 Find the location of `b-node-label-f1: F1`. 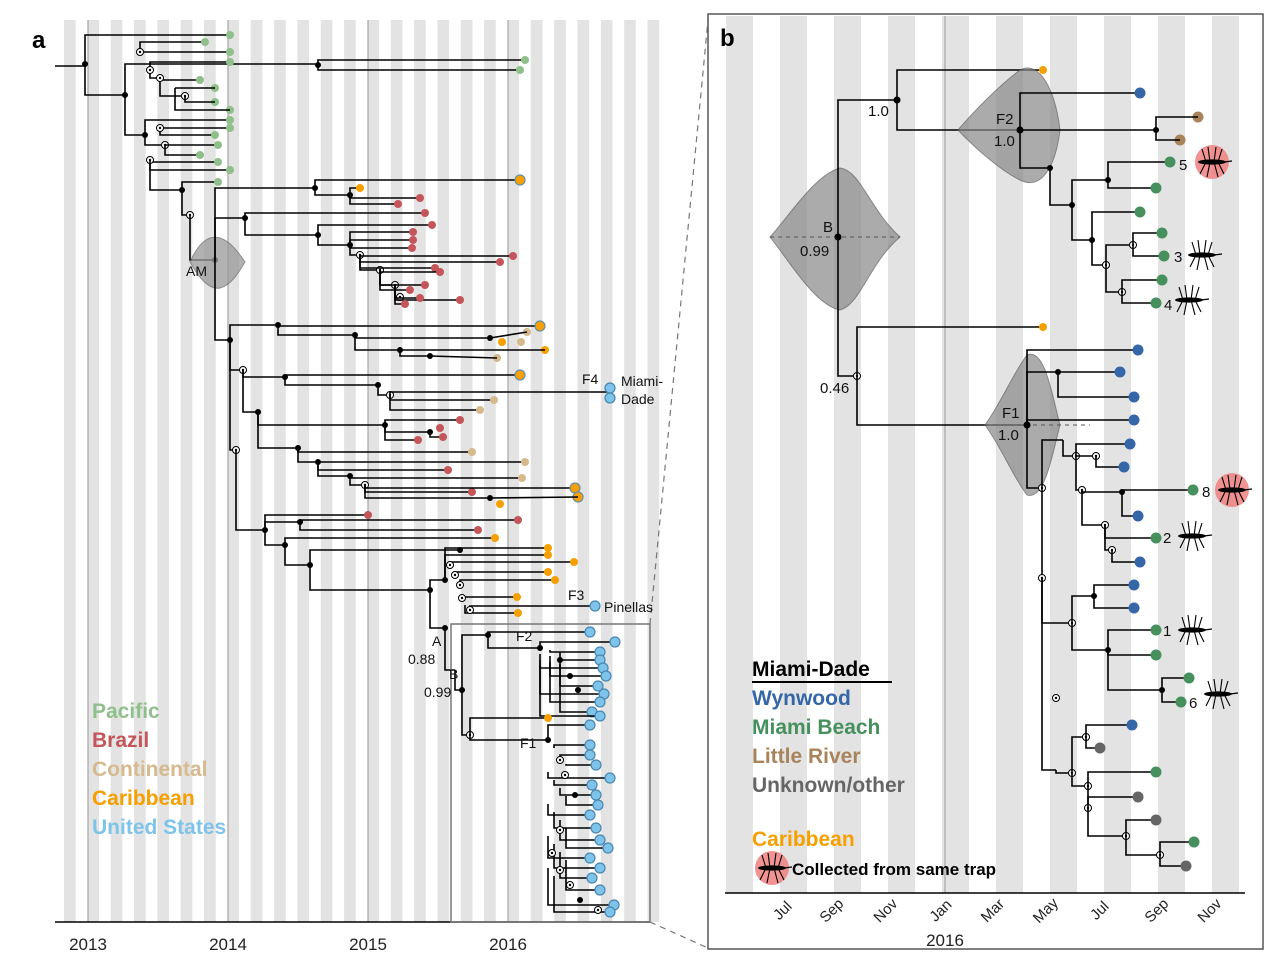

b-node-label-f1: F1 is located at coordinates (1011, 413).